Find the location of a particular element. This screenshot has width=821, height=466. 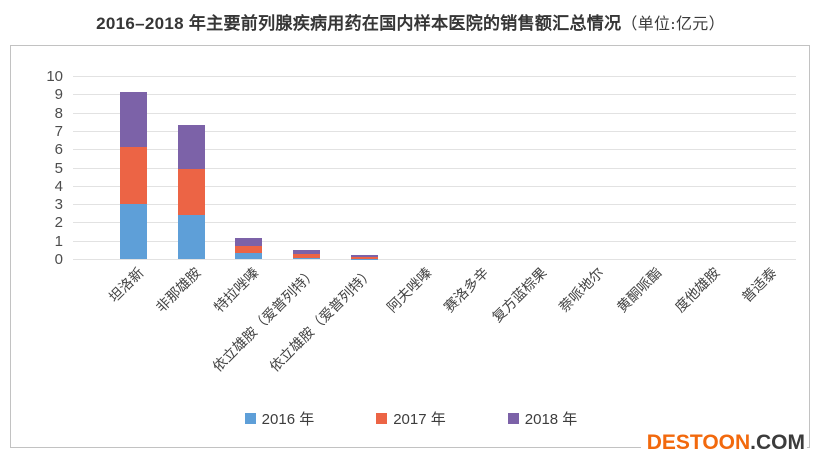

watermark: DESTOON.COM is located at coordinates (723, 443).